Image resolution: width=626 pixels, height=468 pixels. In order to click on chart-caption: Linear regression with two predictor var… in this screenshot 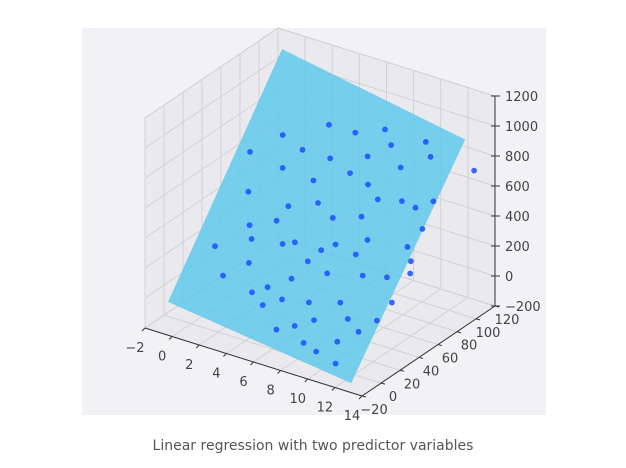, I will do `click(313, 446)`.